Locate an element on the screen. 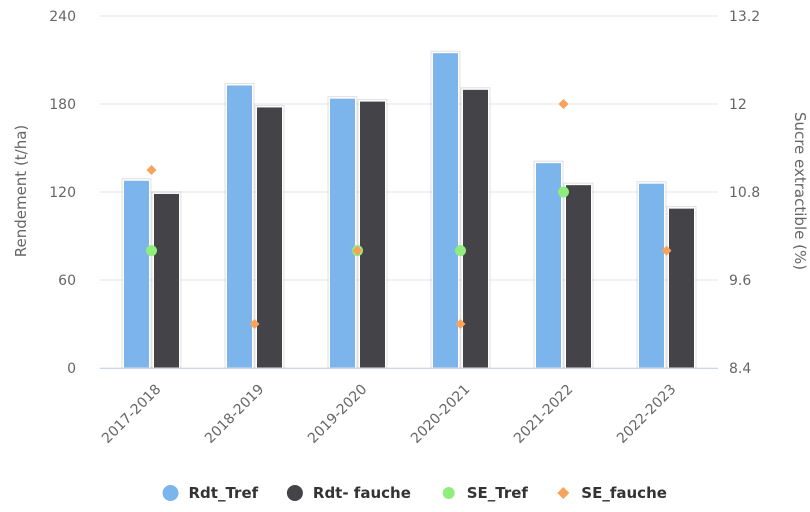 The image size is (810, 512). legend-symbol-rdt-tref is located at coordinates (170, 493).